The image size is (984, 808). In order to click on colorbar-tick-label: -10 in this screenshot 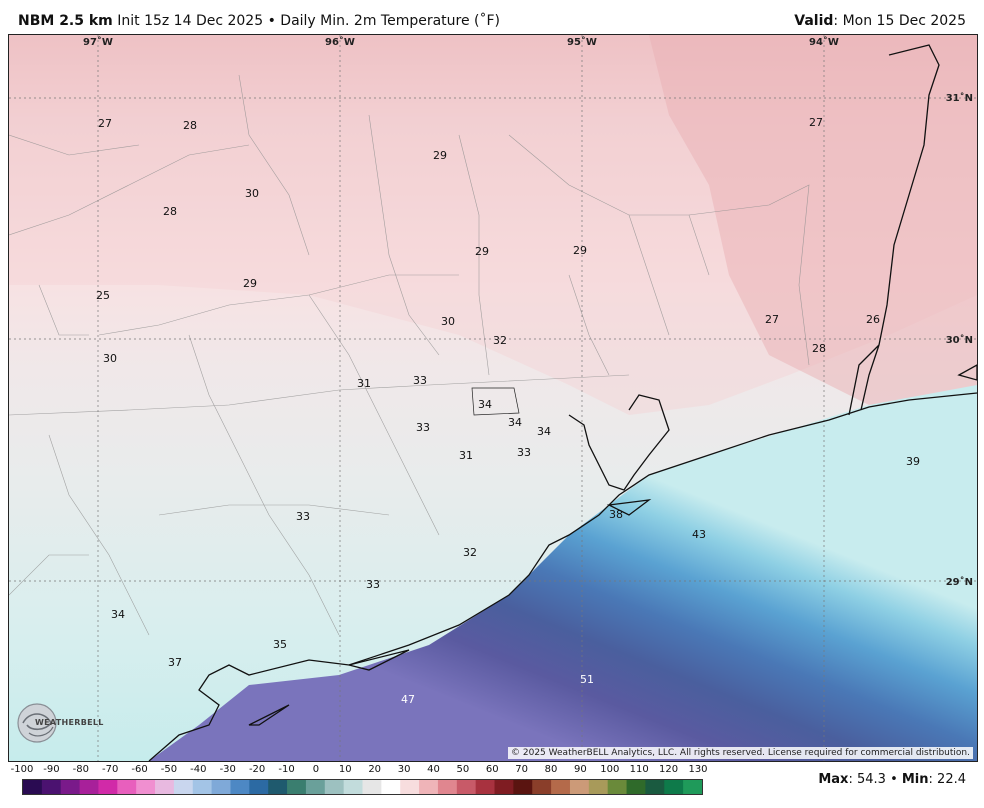, I will do `click(286, 769)`.